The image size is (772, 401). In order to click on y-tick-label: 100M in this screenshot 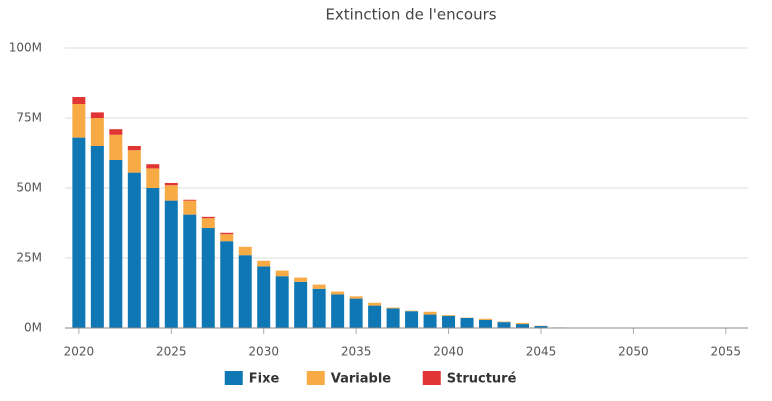, I will do `click(25, 48)`.